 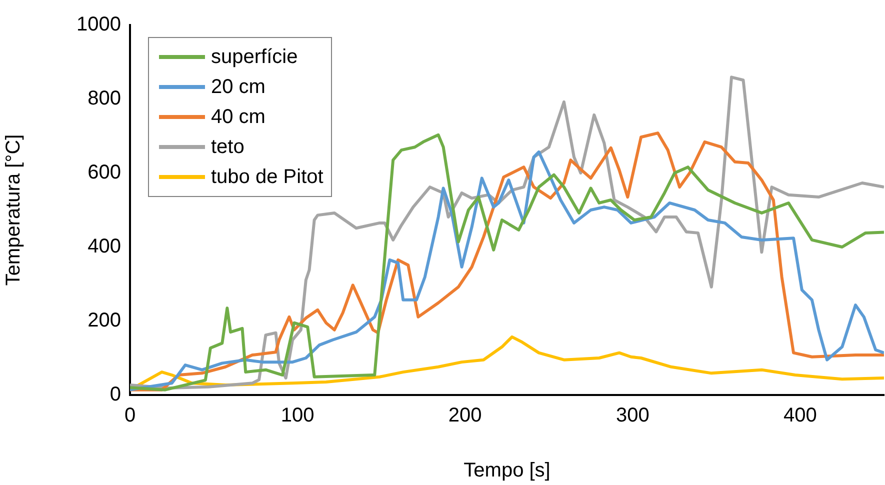 I want to click on y-axis-title: Temperatura [°C], so click(x=13, y=210).